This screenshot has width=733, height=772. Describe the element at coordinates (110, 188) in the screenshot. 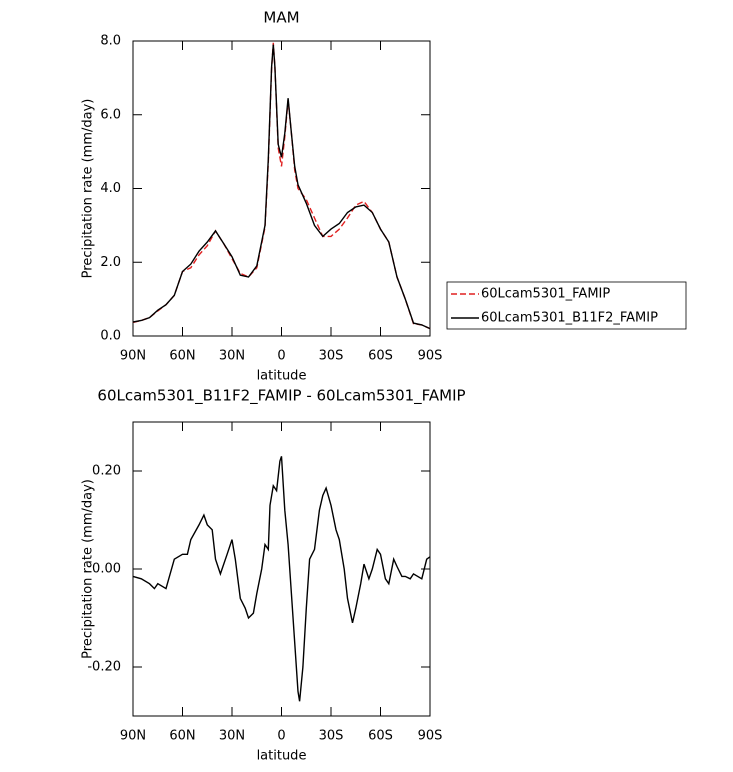

I see `y-tick-label: 4.0` at that location.